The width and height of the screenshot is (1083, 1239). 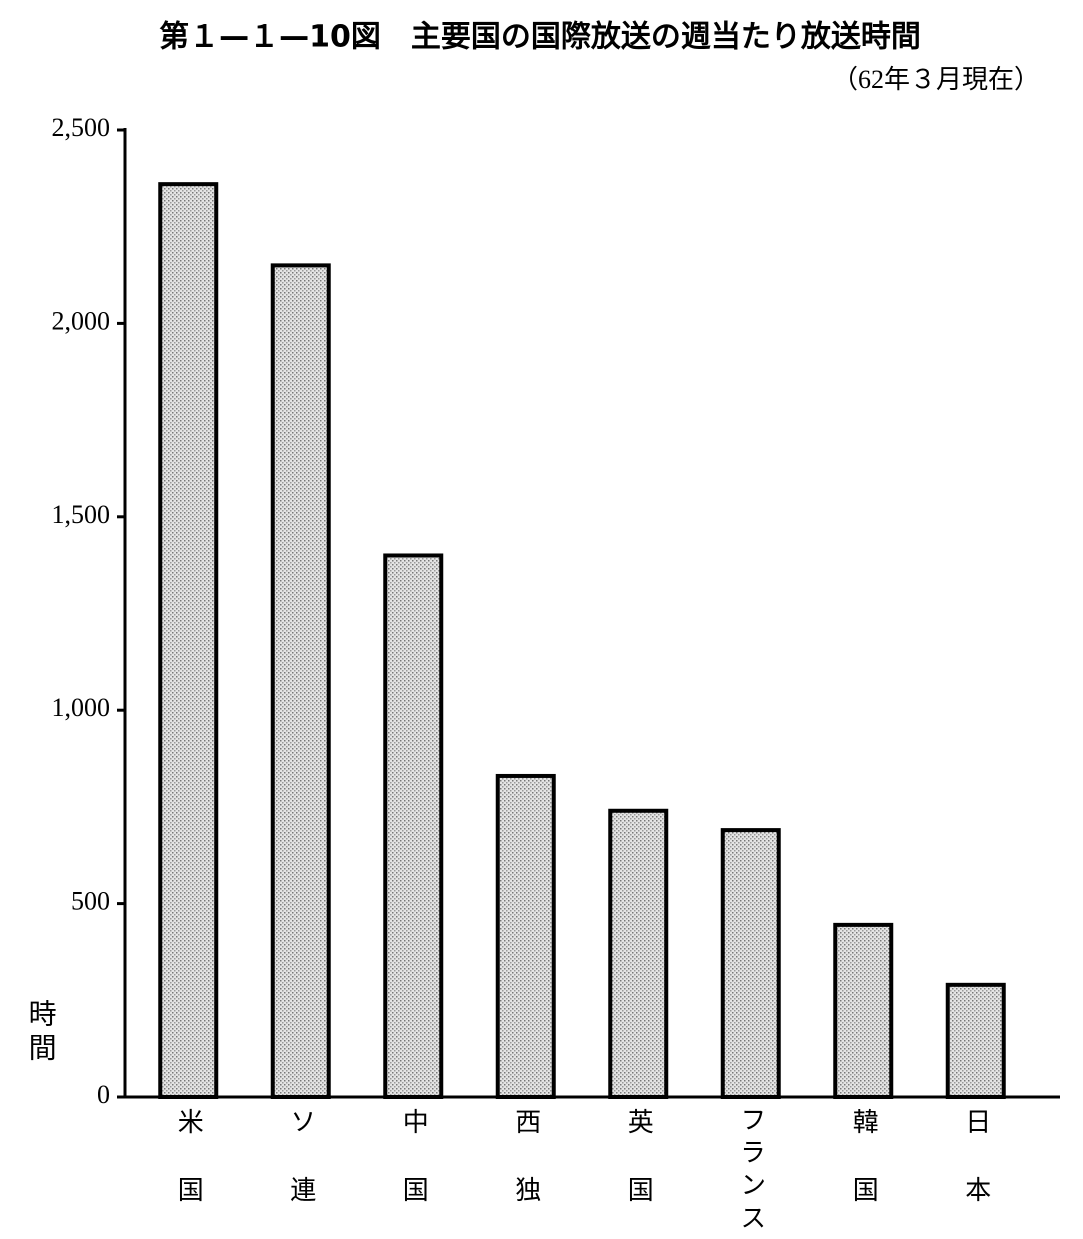 What do you see at coordinates (301, 1155) in the screenshot?
I see `x-tick-label: ソ連` at bounding box center [301, 1155].